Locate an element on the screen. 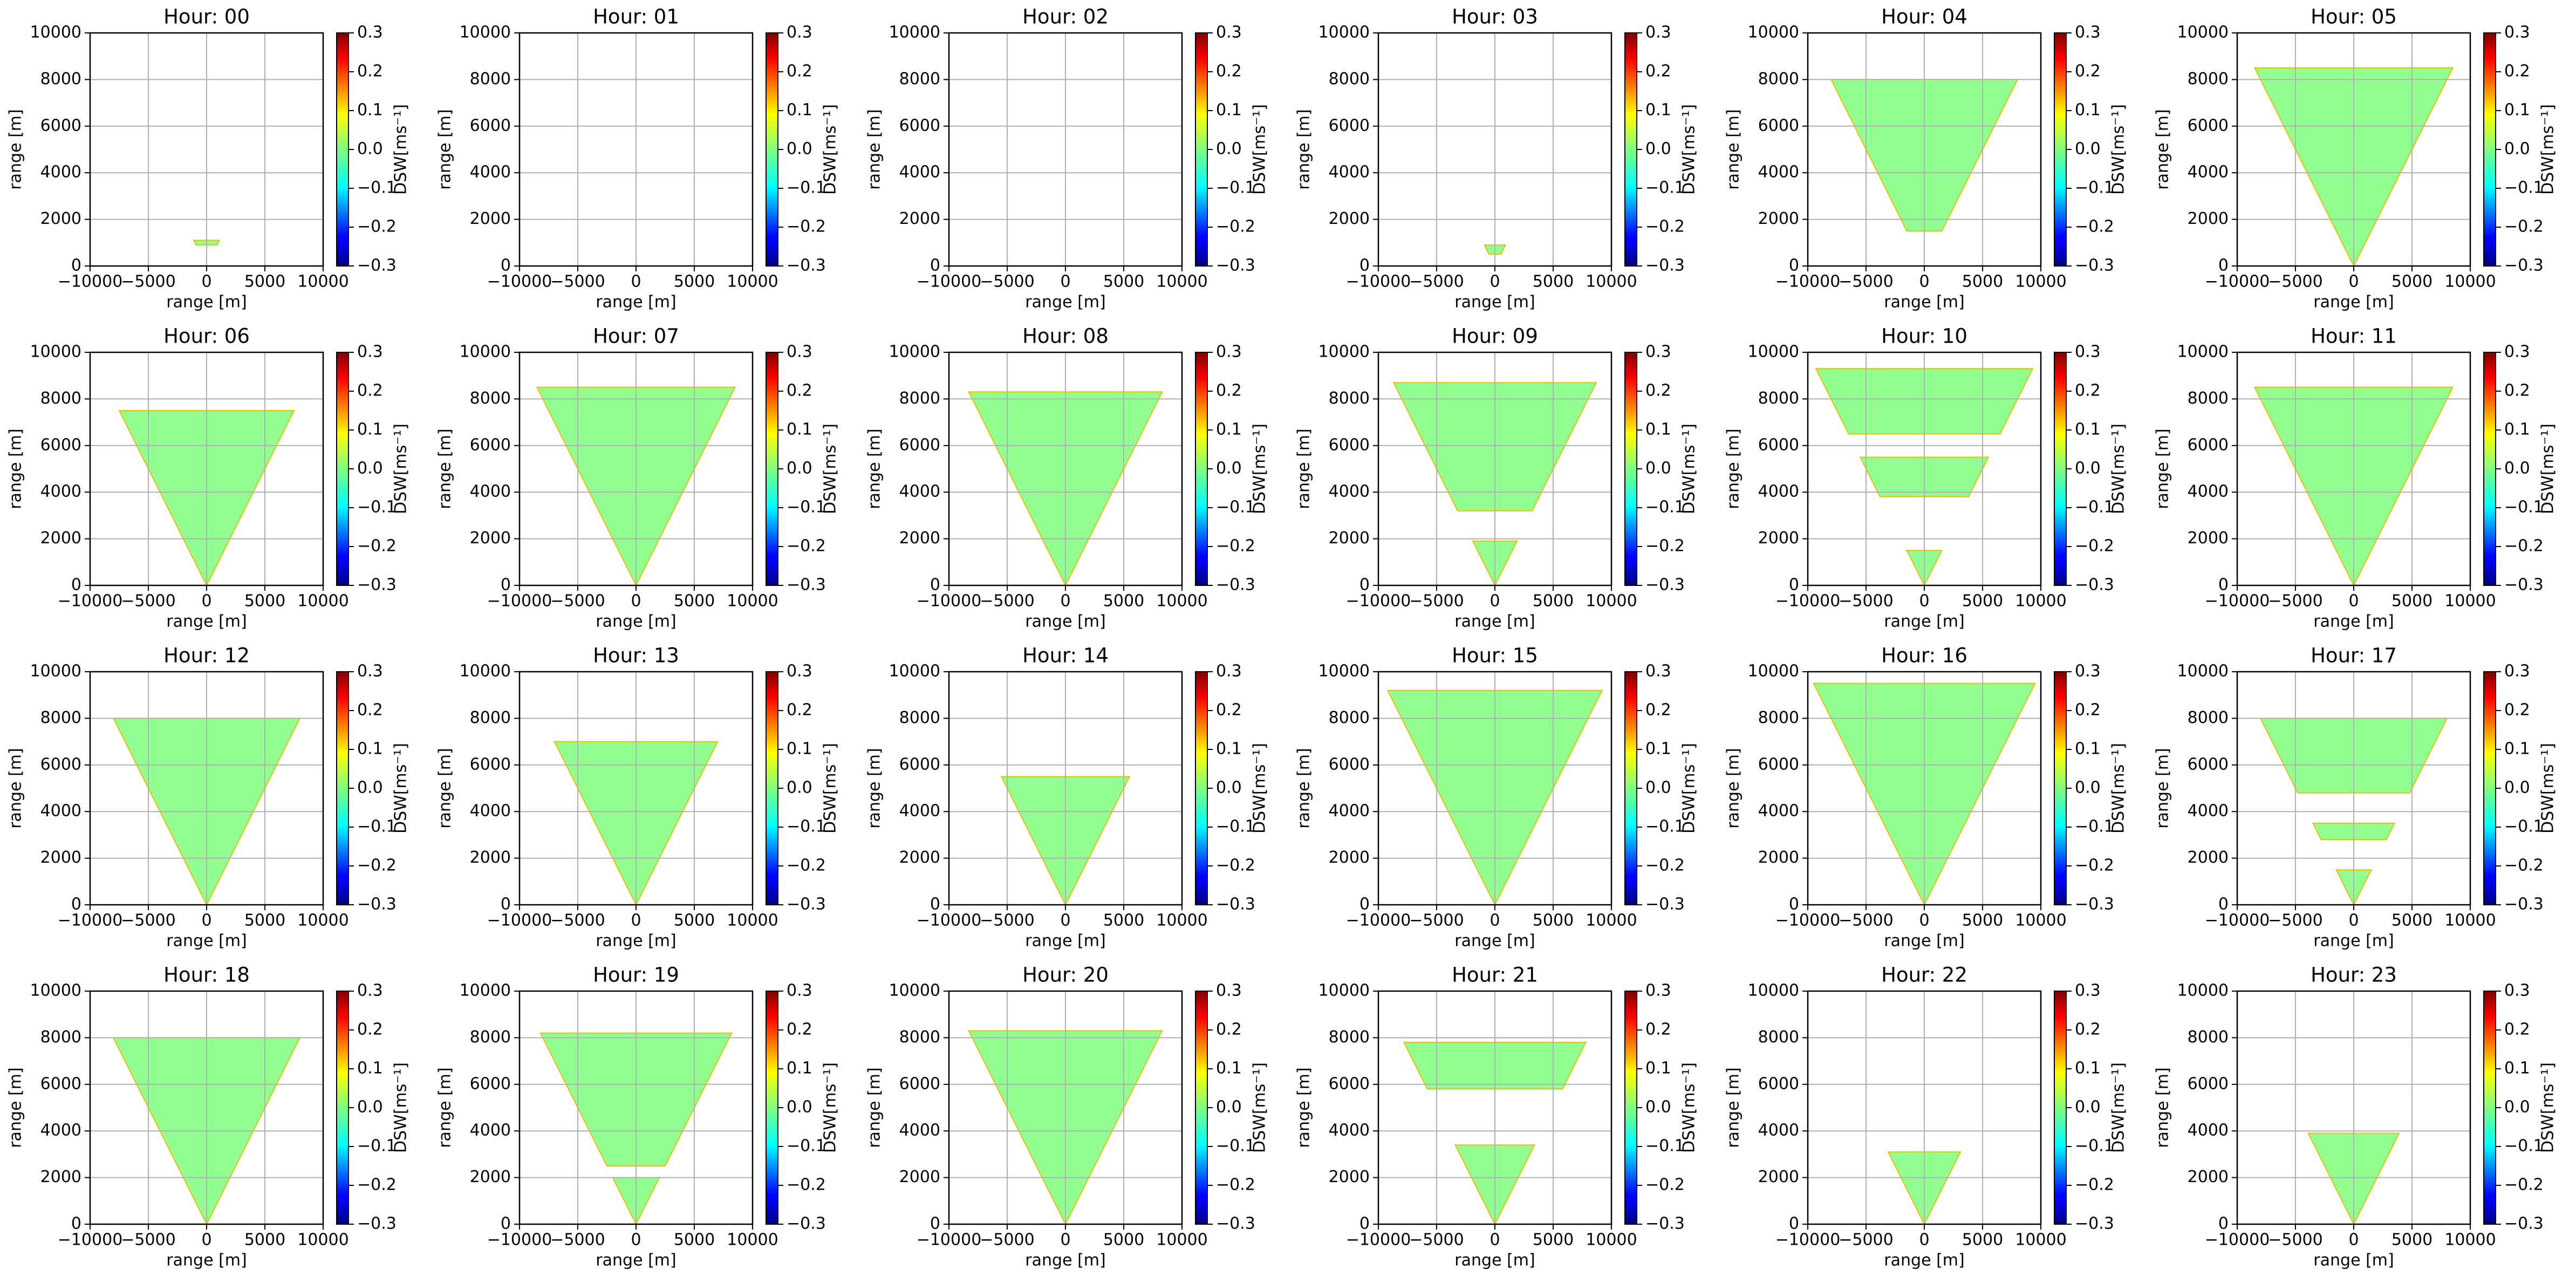  panel-title: Hour: 08 is located at coordinates (1065, 336).